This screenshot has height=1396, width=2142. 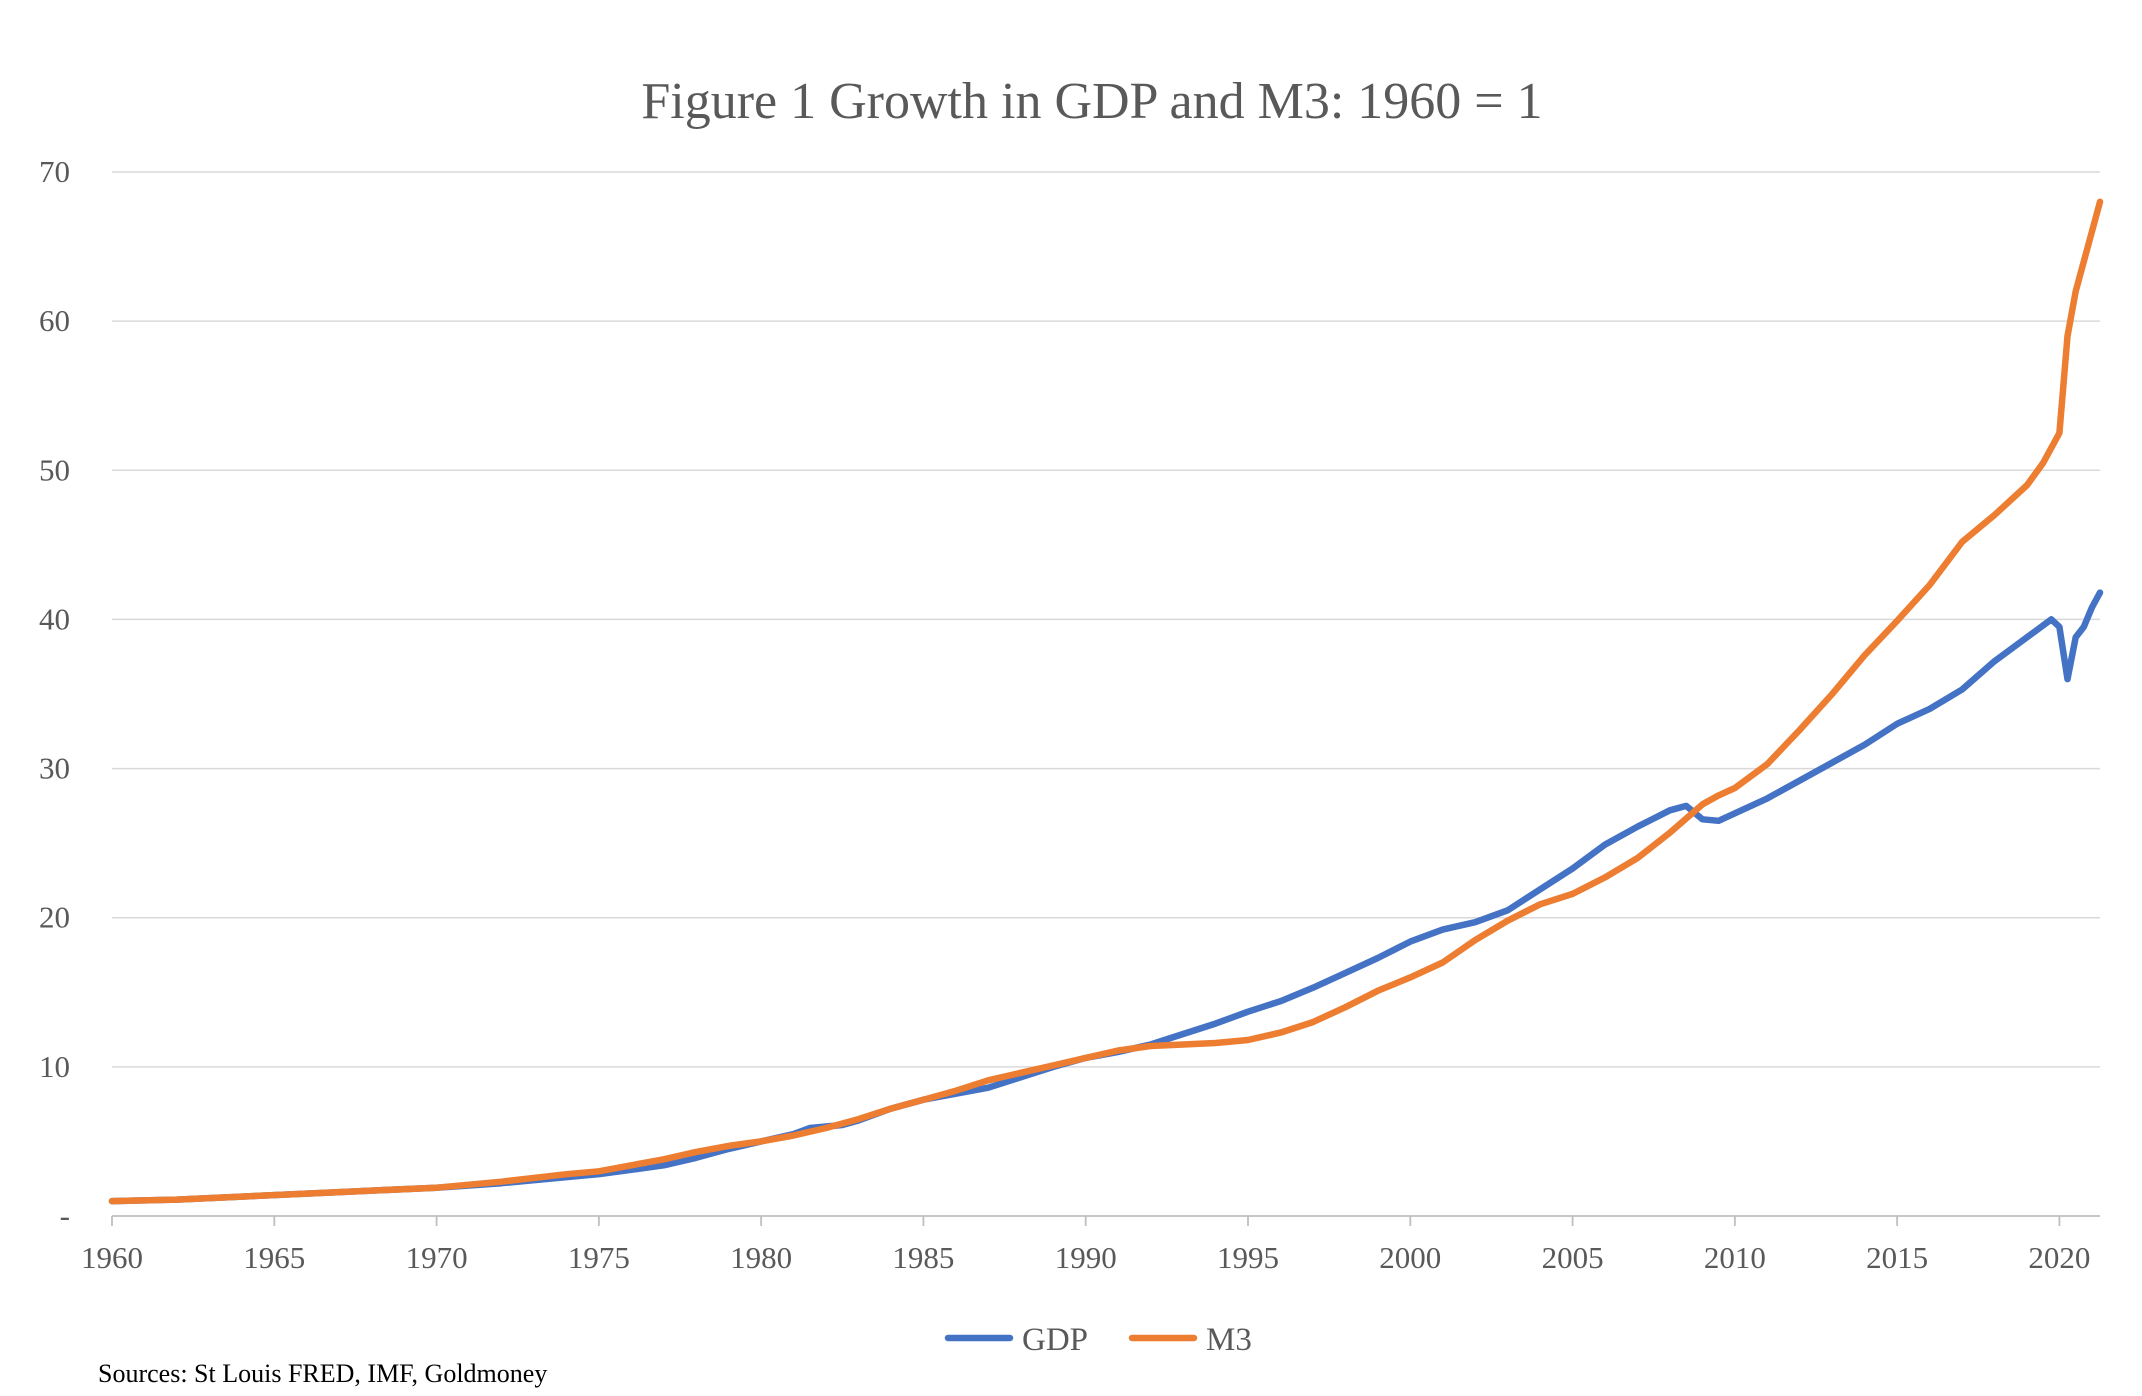 I want to click on x-tick-label: 1975, so click(x=599, y=1257).